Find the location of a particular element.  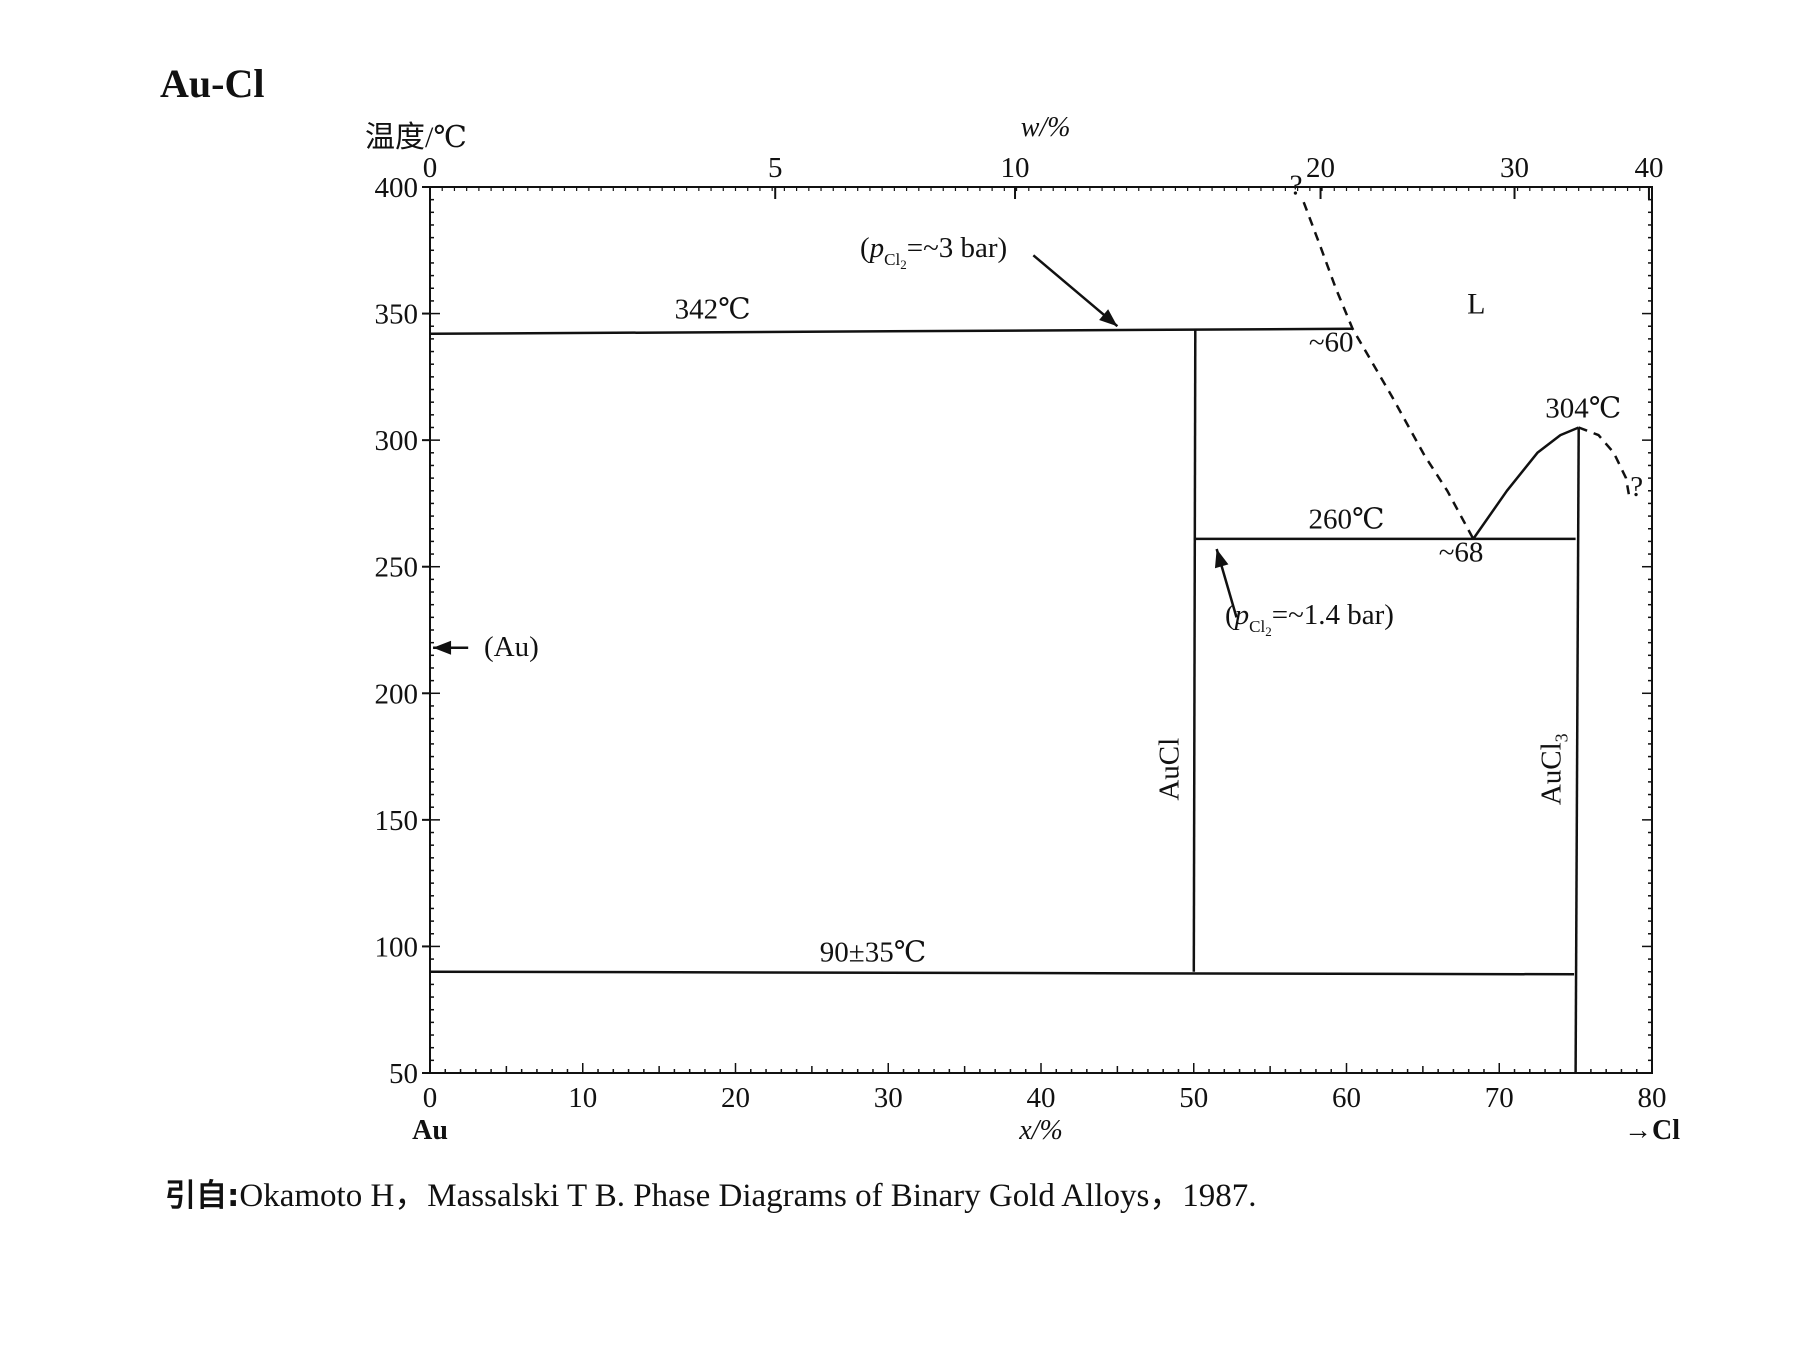

w-tick-label: 10 is located at coordinates (1015, 168).